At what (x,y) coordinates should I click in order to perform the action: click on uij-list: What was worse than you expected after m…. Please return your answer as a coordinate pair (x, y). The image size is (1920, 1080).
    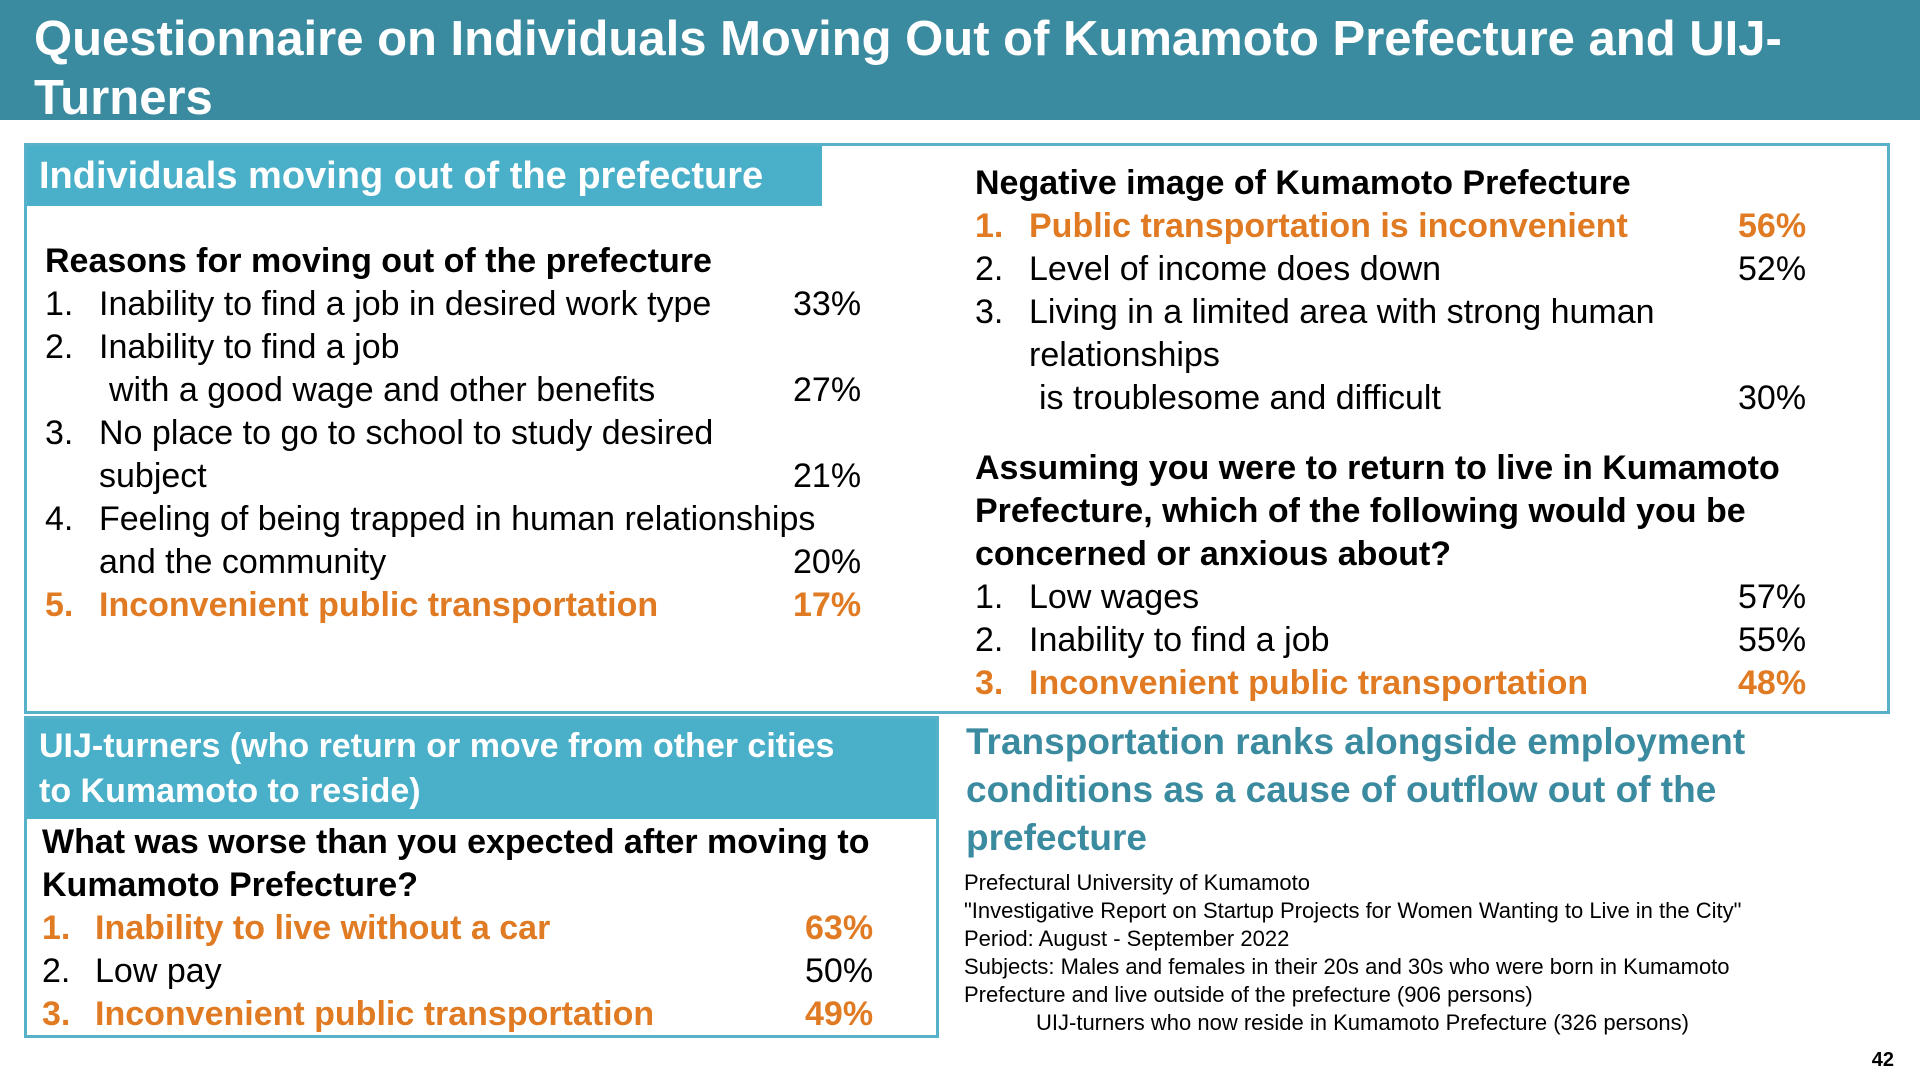
    Looking at the image, I should click on (482, 928).